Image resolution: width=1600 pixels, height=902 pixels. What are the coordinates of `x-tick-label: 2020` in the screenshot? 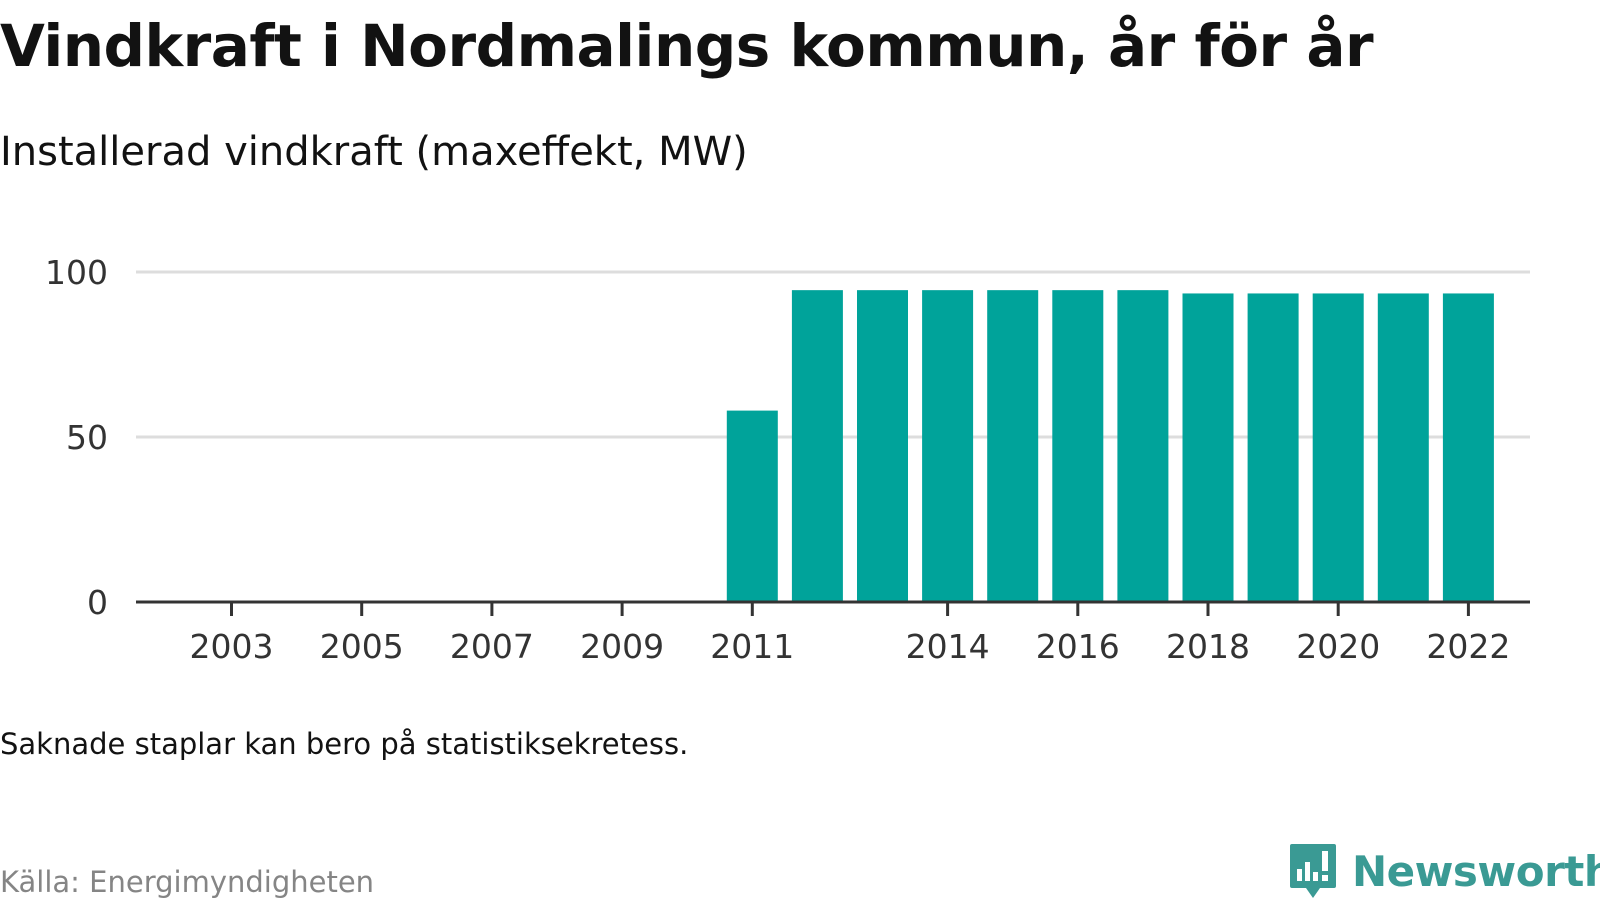 It's located at (1338, 646).